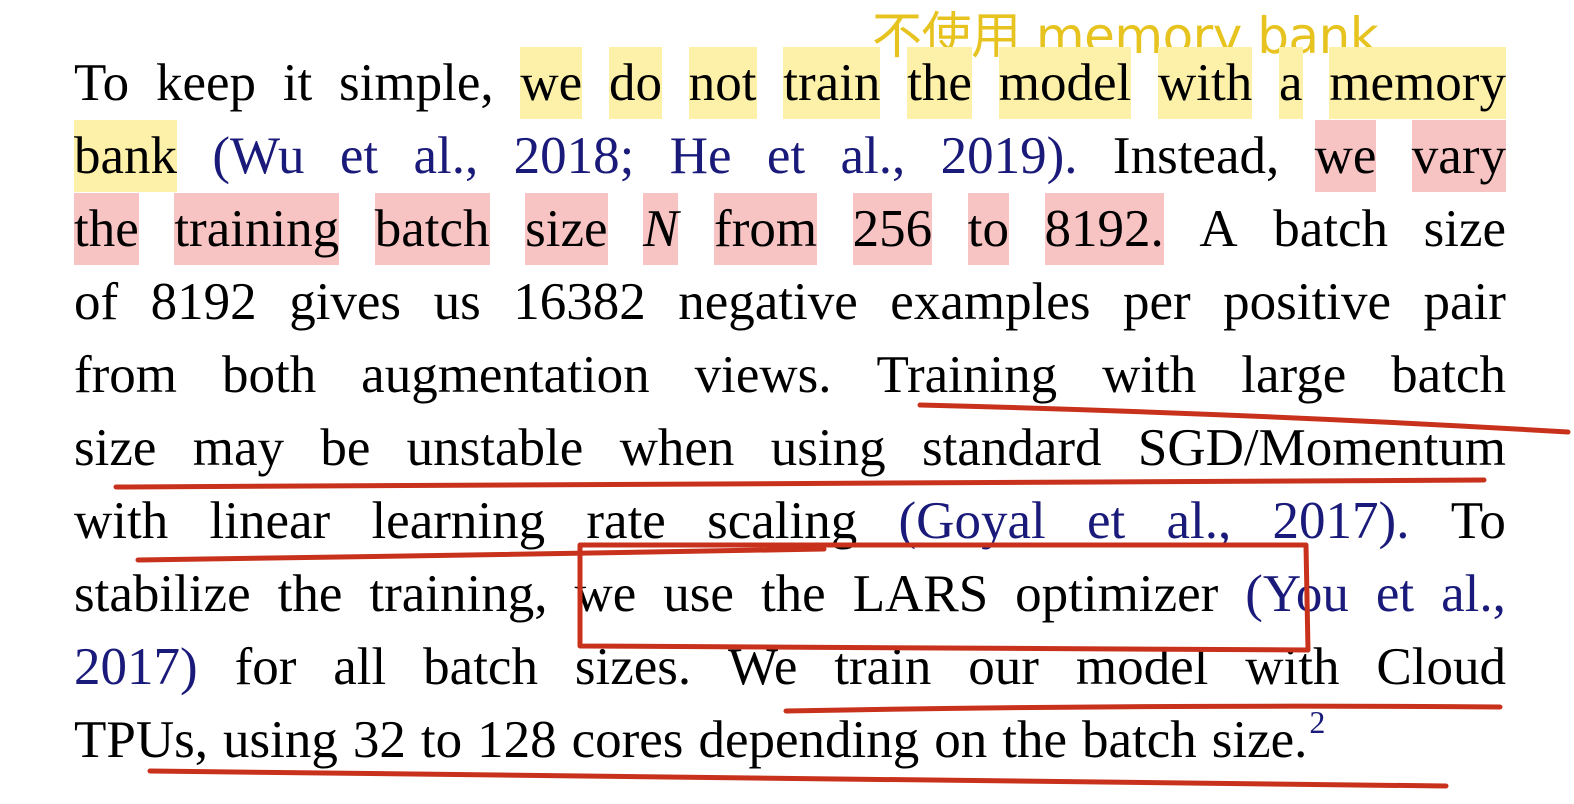 The image size is (1574, 804). What do you see at coordinates (988, 229) in the screenshot?
I see `highlighted-word: to` at bounding box center [988, 229].